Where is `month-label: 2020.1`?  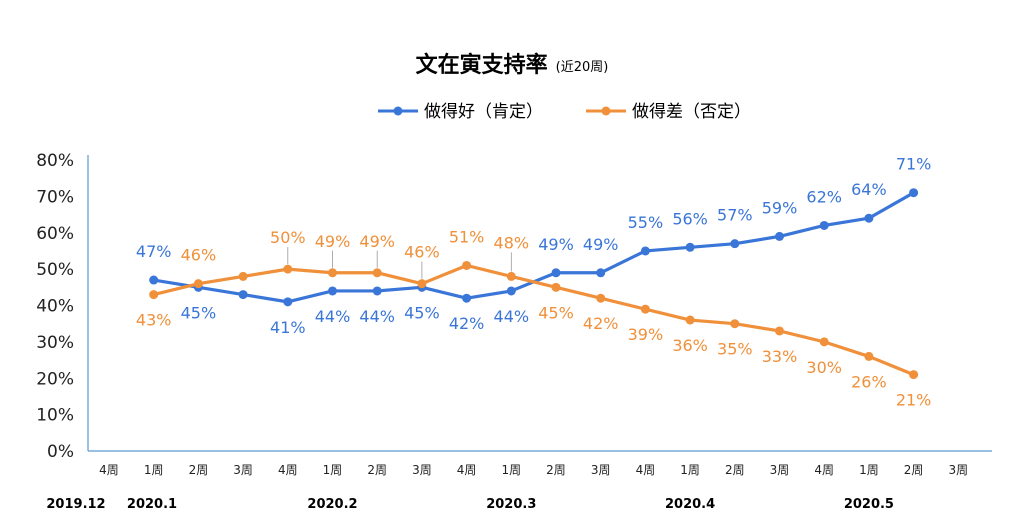 month-label: 2020.1 is located at coordinates (152, 504).